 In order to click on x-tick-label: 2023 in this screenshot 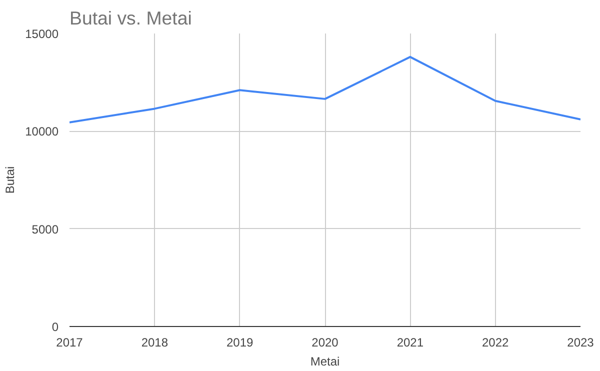, I will do `click(580, 343)`.